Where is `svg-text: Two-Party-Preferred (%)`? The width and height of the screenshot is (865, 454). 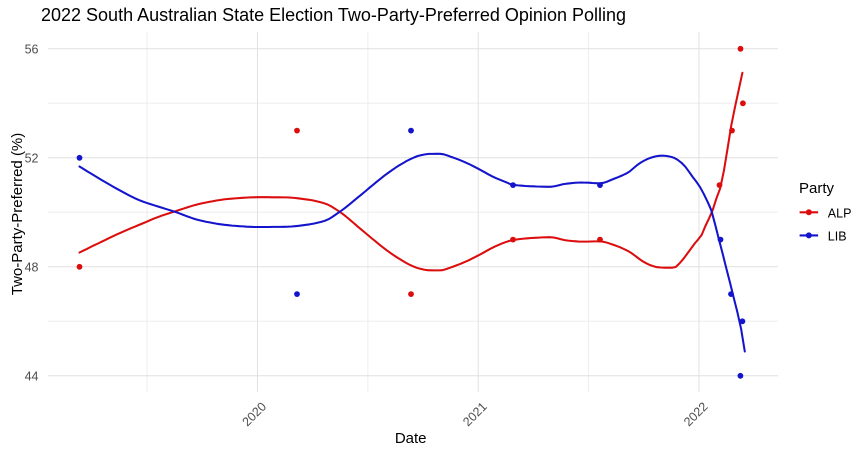 svg-text: Two-Party-Preferred (%) is located at coordinates (17, 214).